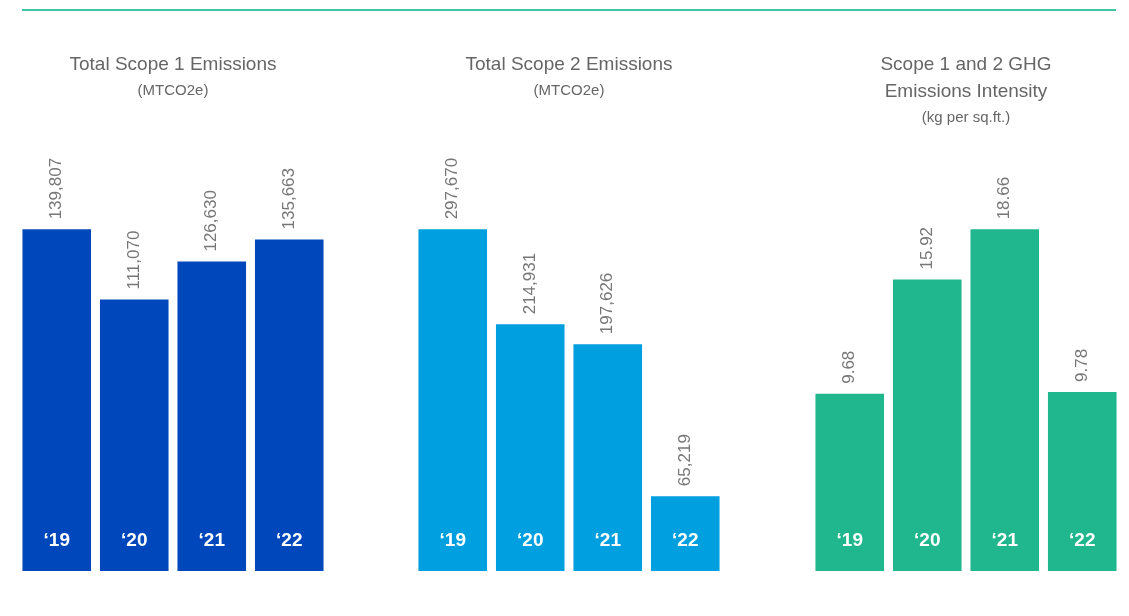 The width and height of the screenshot is (1129, 616). Describe the element at coordinates (133, 260) in the screenshot. I see `data-label: 111,070` at that location.